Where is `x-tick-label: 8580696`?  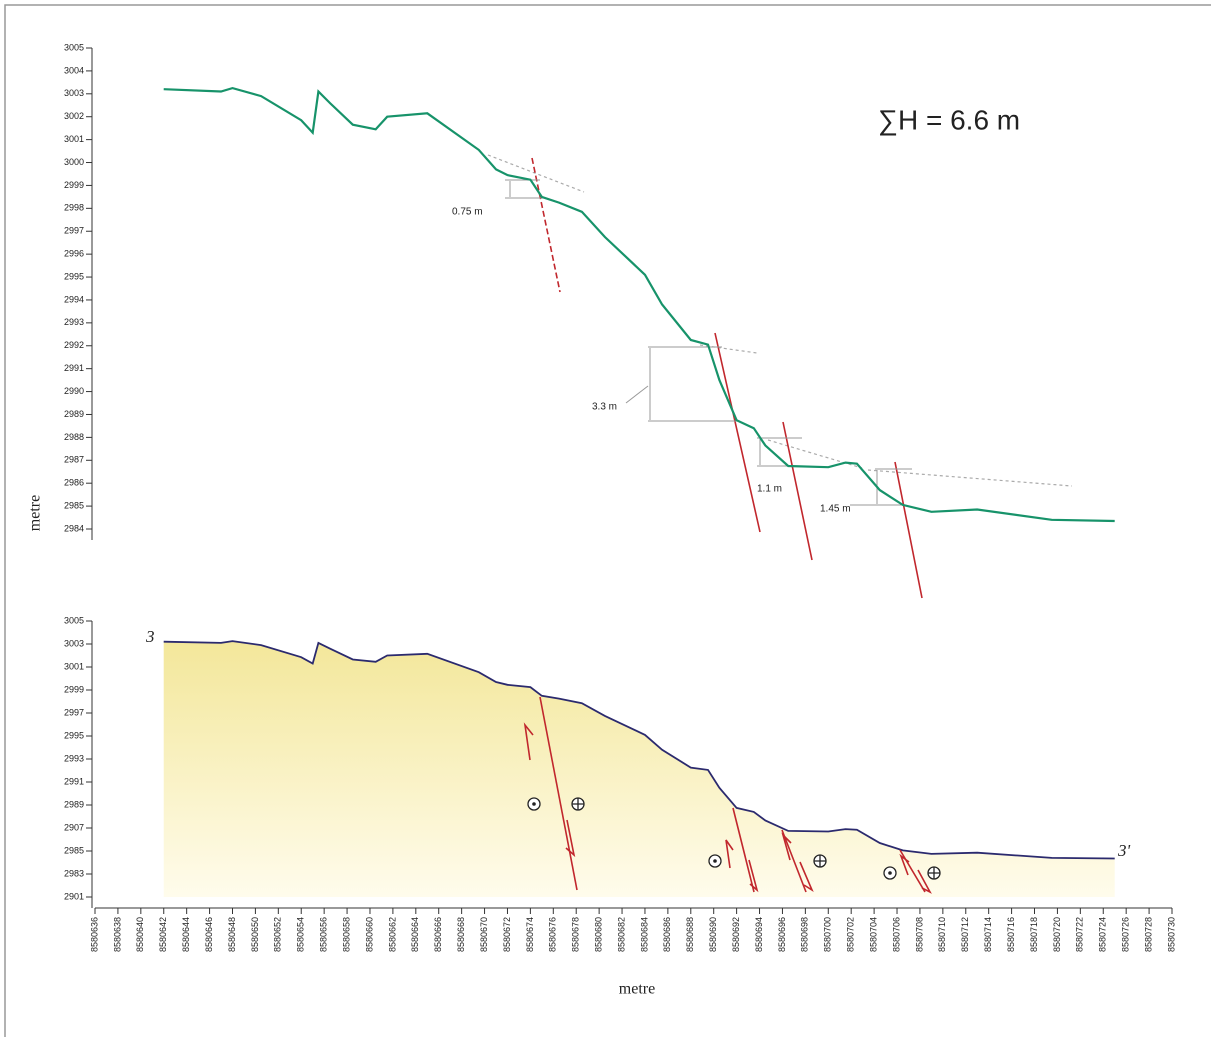 x-tick-label: 8580696 is located at coordinates (782, 934).